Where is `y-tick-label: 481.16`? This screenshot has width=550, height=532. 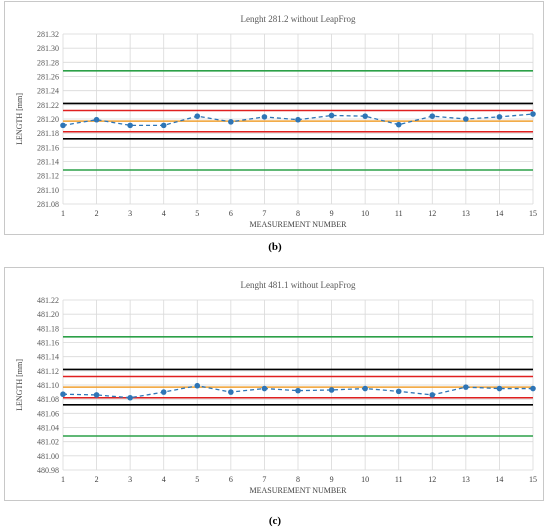 y-tick-label: 481.16 is located at coordinates (48, 343).